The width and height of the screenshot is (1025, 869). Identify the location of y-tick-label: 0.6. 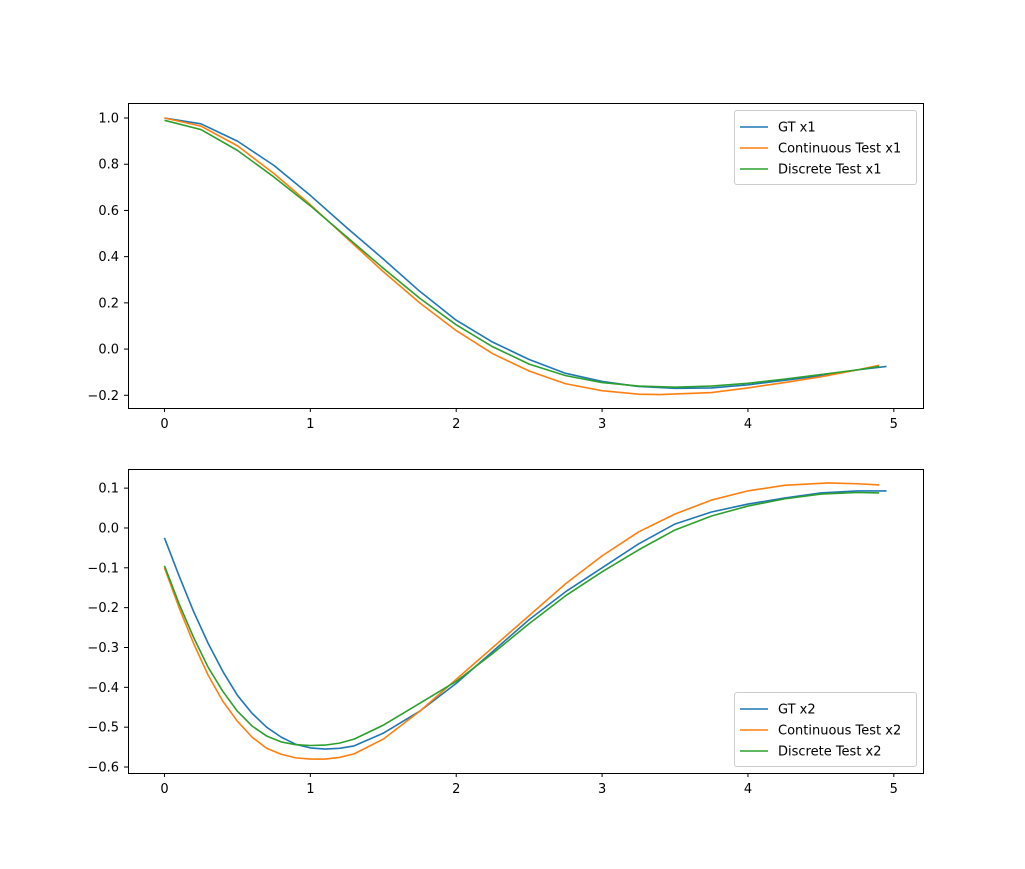
(108, 211).